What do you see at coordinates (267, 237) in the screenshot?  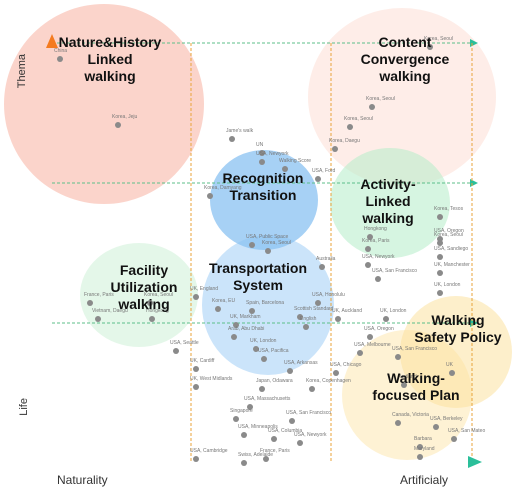 I see `case-label: USA, Public Space` at bounding box center [267, 237].